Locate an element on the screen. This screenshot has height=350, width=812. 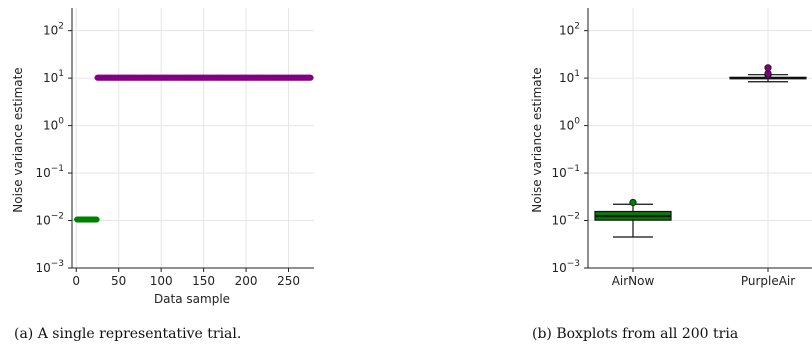
panel-b-y-tick-label: 10⁰ is located at coordinates (569, 125).